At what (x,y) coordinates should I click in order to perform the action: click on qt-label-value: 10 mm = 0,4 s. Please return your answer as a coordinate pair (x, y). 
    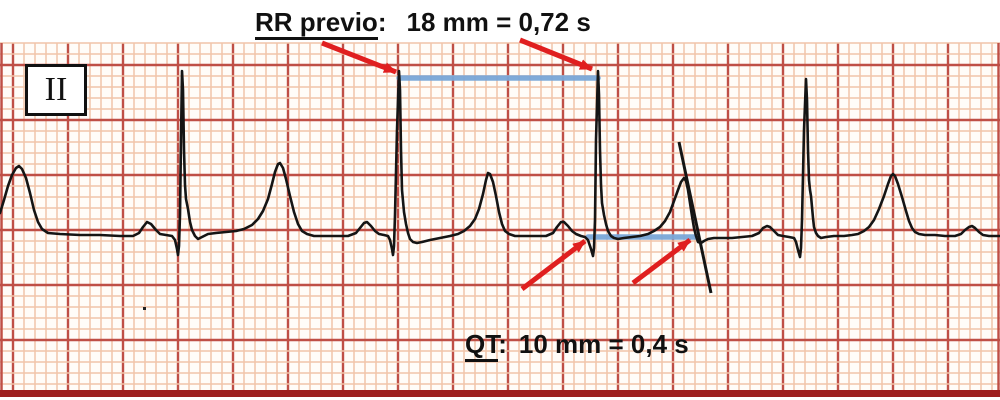
    Looking at the image, I should click on (603, 344).